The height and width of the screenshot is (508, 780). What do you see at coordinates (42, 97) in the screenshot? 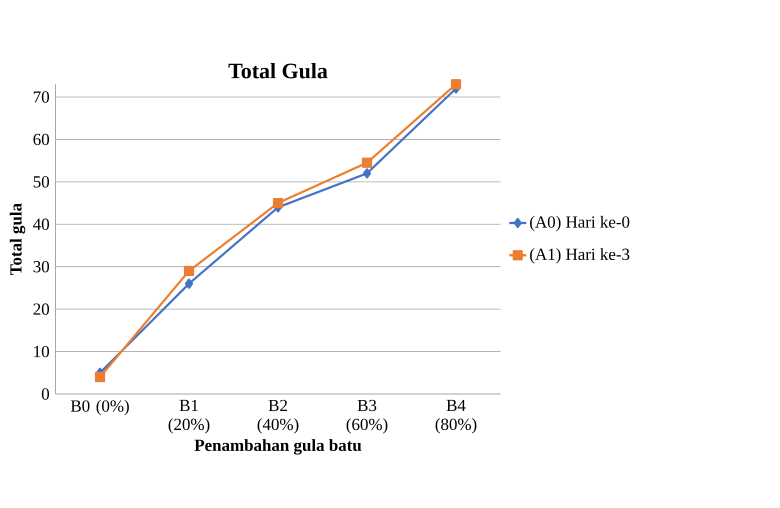
I see `y-tick-label: 70` at bounding box center [42, 97].